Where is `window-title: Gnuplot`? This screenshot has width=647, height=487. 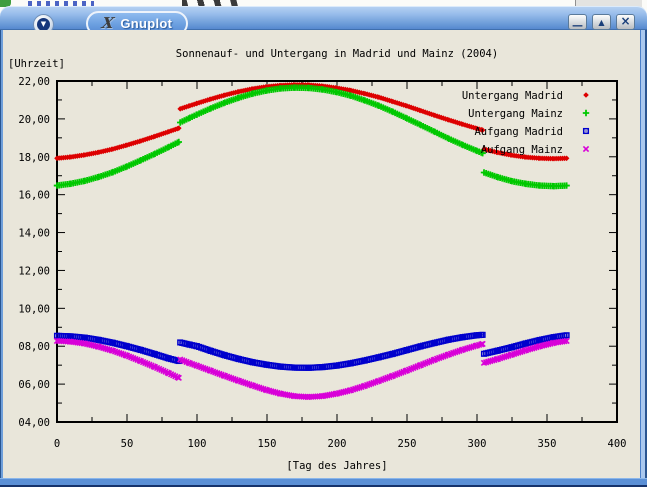 window-title: Gnuplot is located at coordinates (146, 23).